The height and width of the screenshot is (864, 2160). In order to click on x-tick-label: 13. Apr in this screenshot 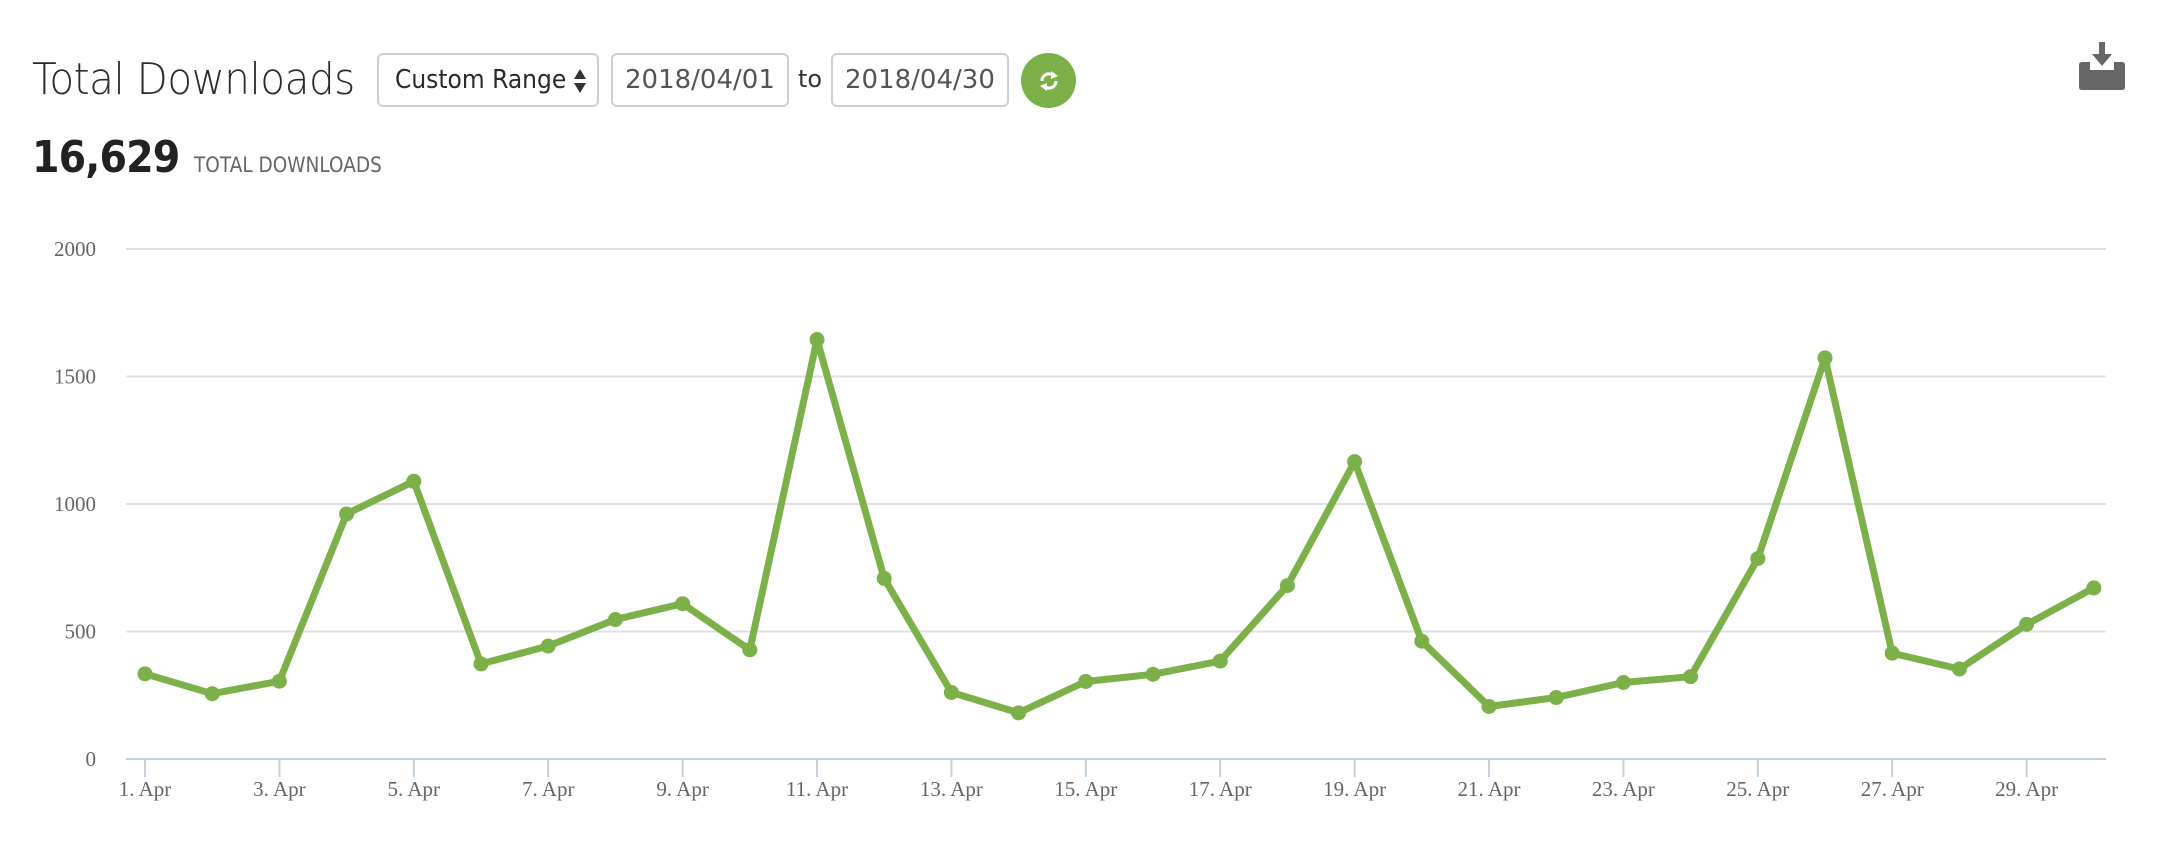, I will do `click(951, 789)`.